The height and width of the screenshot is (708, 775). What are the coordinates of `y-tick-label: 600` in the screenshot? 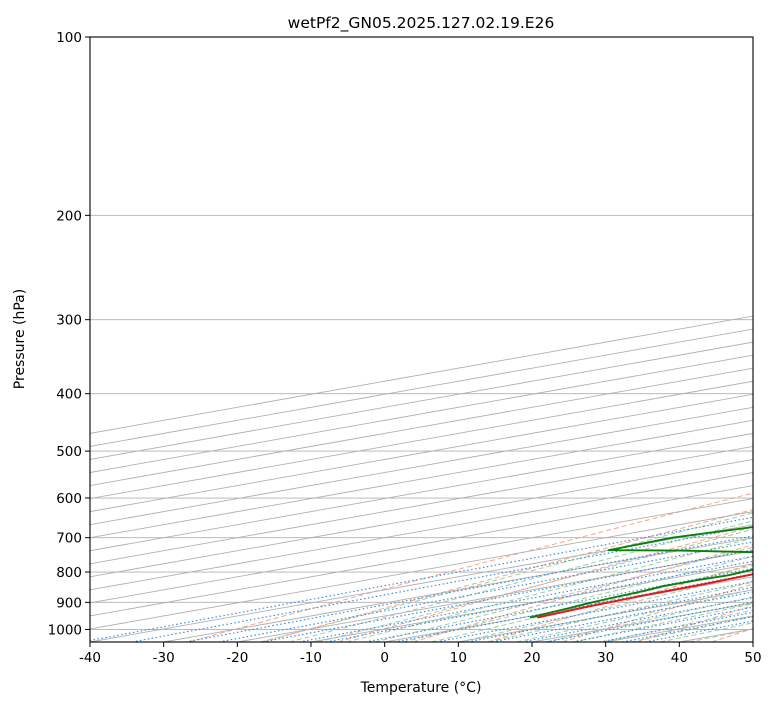 It's located at (69, 499).